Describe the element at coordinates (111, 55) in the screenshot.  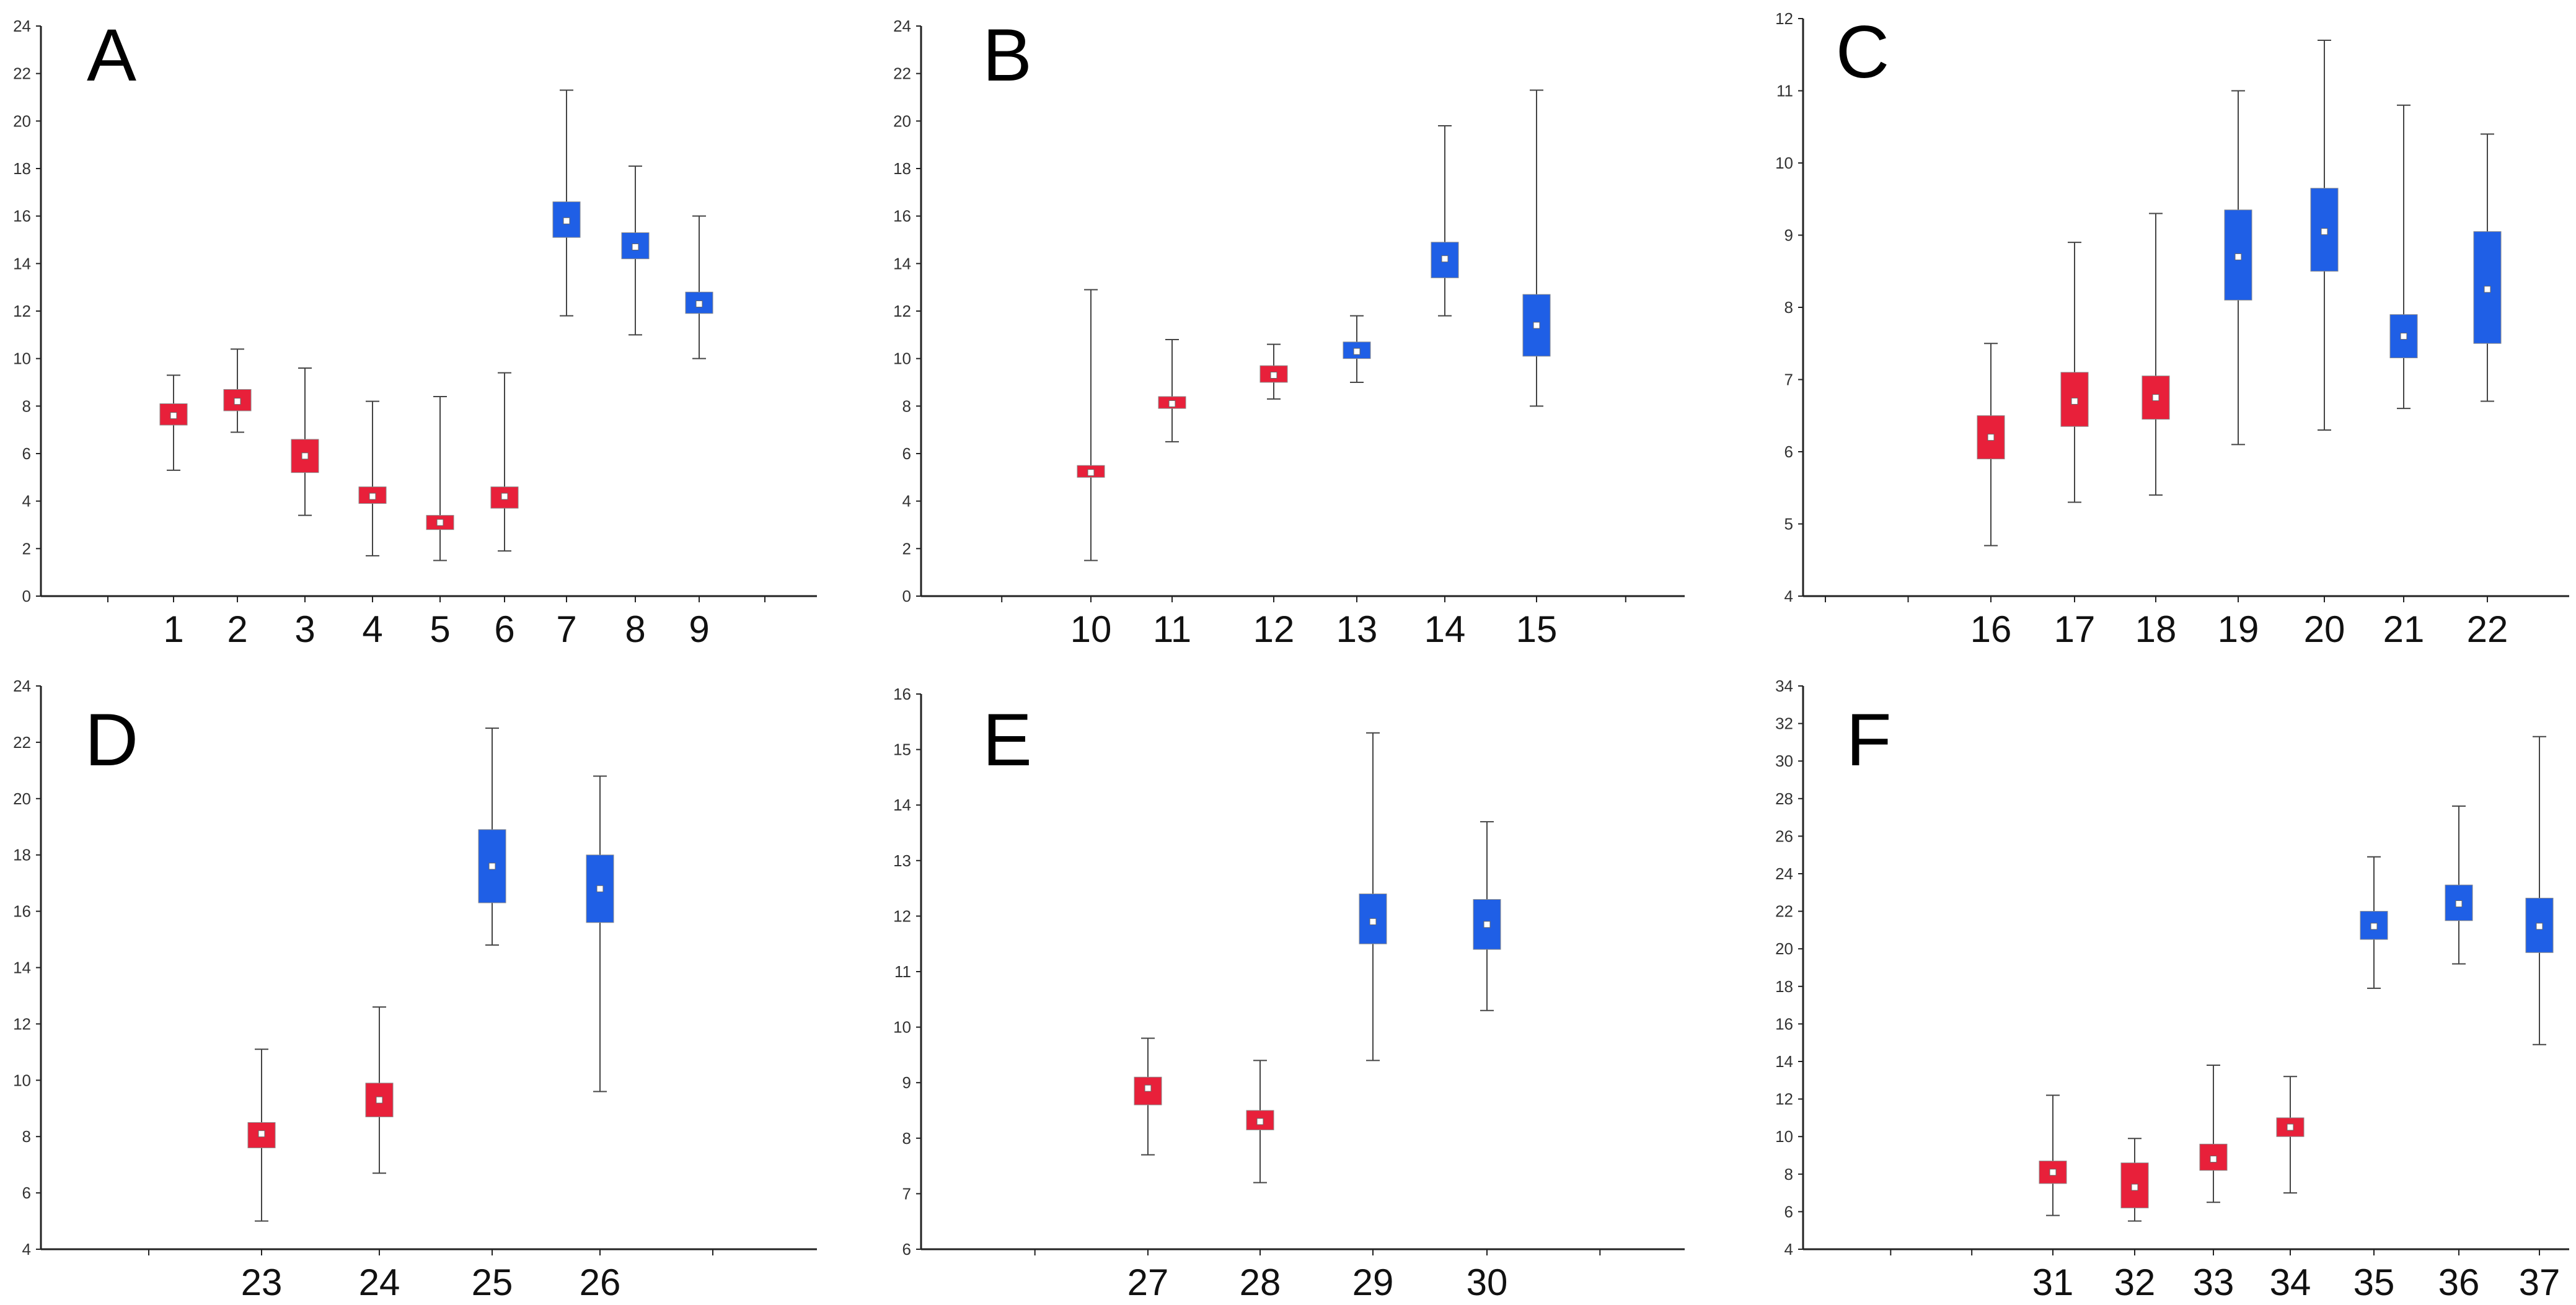
I see `panel-letter-a: A` at that location.